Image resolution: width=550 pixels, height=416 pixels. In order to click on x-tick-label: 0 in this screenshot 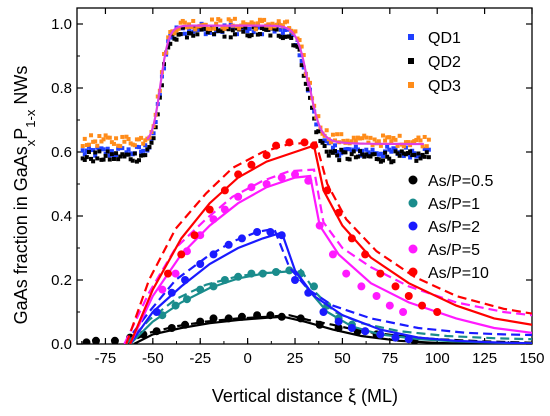, I will do `click(247, 358)`.